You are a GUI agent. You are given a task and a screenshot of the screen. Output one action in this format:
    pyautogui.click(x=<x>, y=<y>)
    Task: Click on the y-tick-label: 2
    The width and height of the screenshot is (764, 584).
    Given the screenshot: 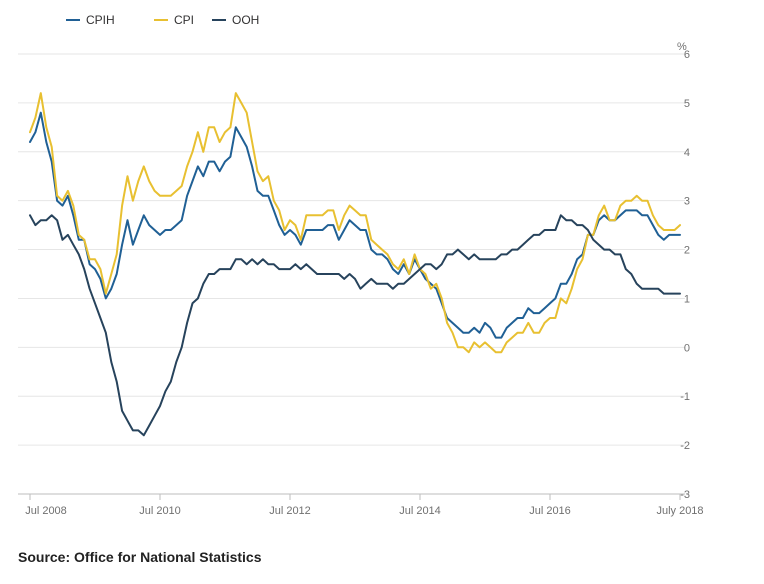 What is the action you would take?
    pyautogui.click(x=687, y=251)
    